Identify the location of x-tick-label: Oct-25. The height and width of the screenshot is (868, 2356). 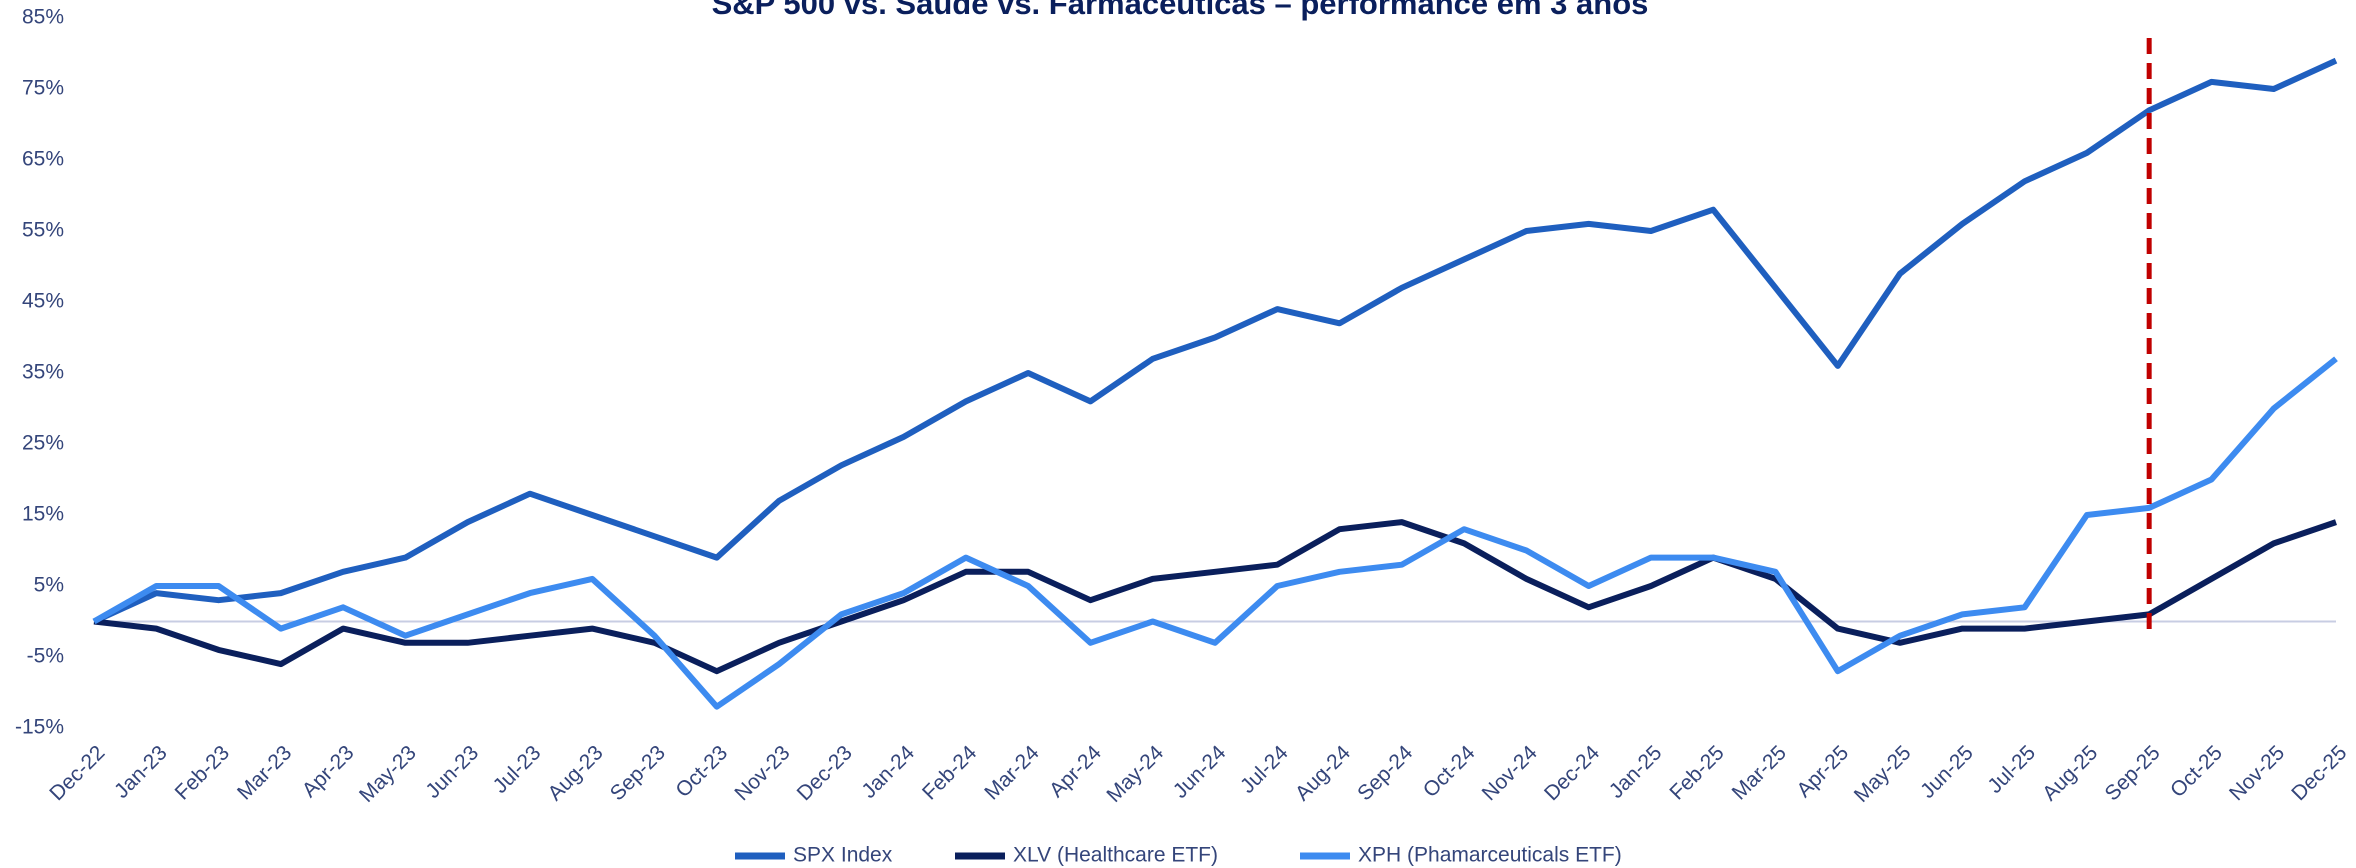
(2196, 771).